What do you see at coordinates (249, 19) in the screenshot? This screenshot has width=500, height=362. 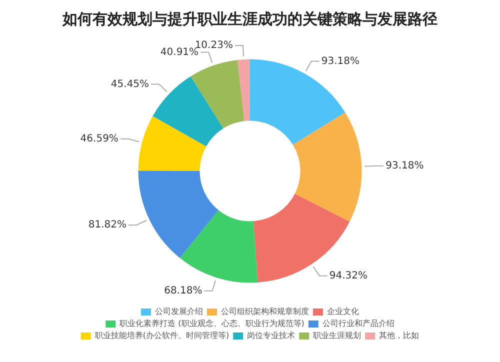 I see `chart-title: 如何有效规划与提升职业生涯成功的关键策略与发展路径` at bounding box center [249, 19].